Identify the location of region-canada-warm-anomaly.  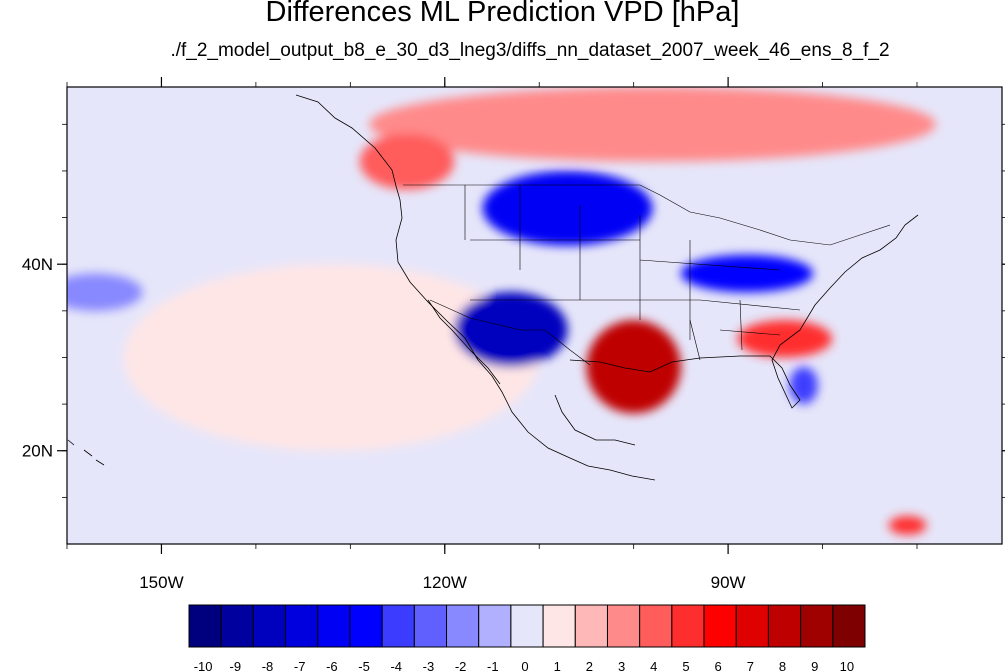
(652, 124).